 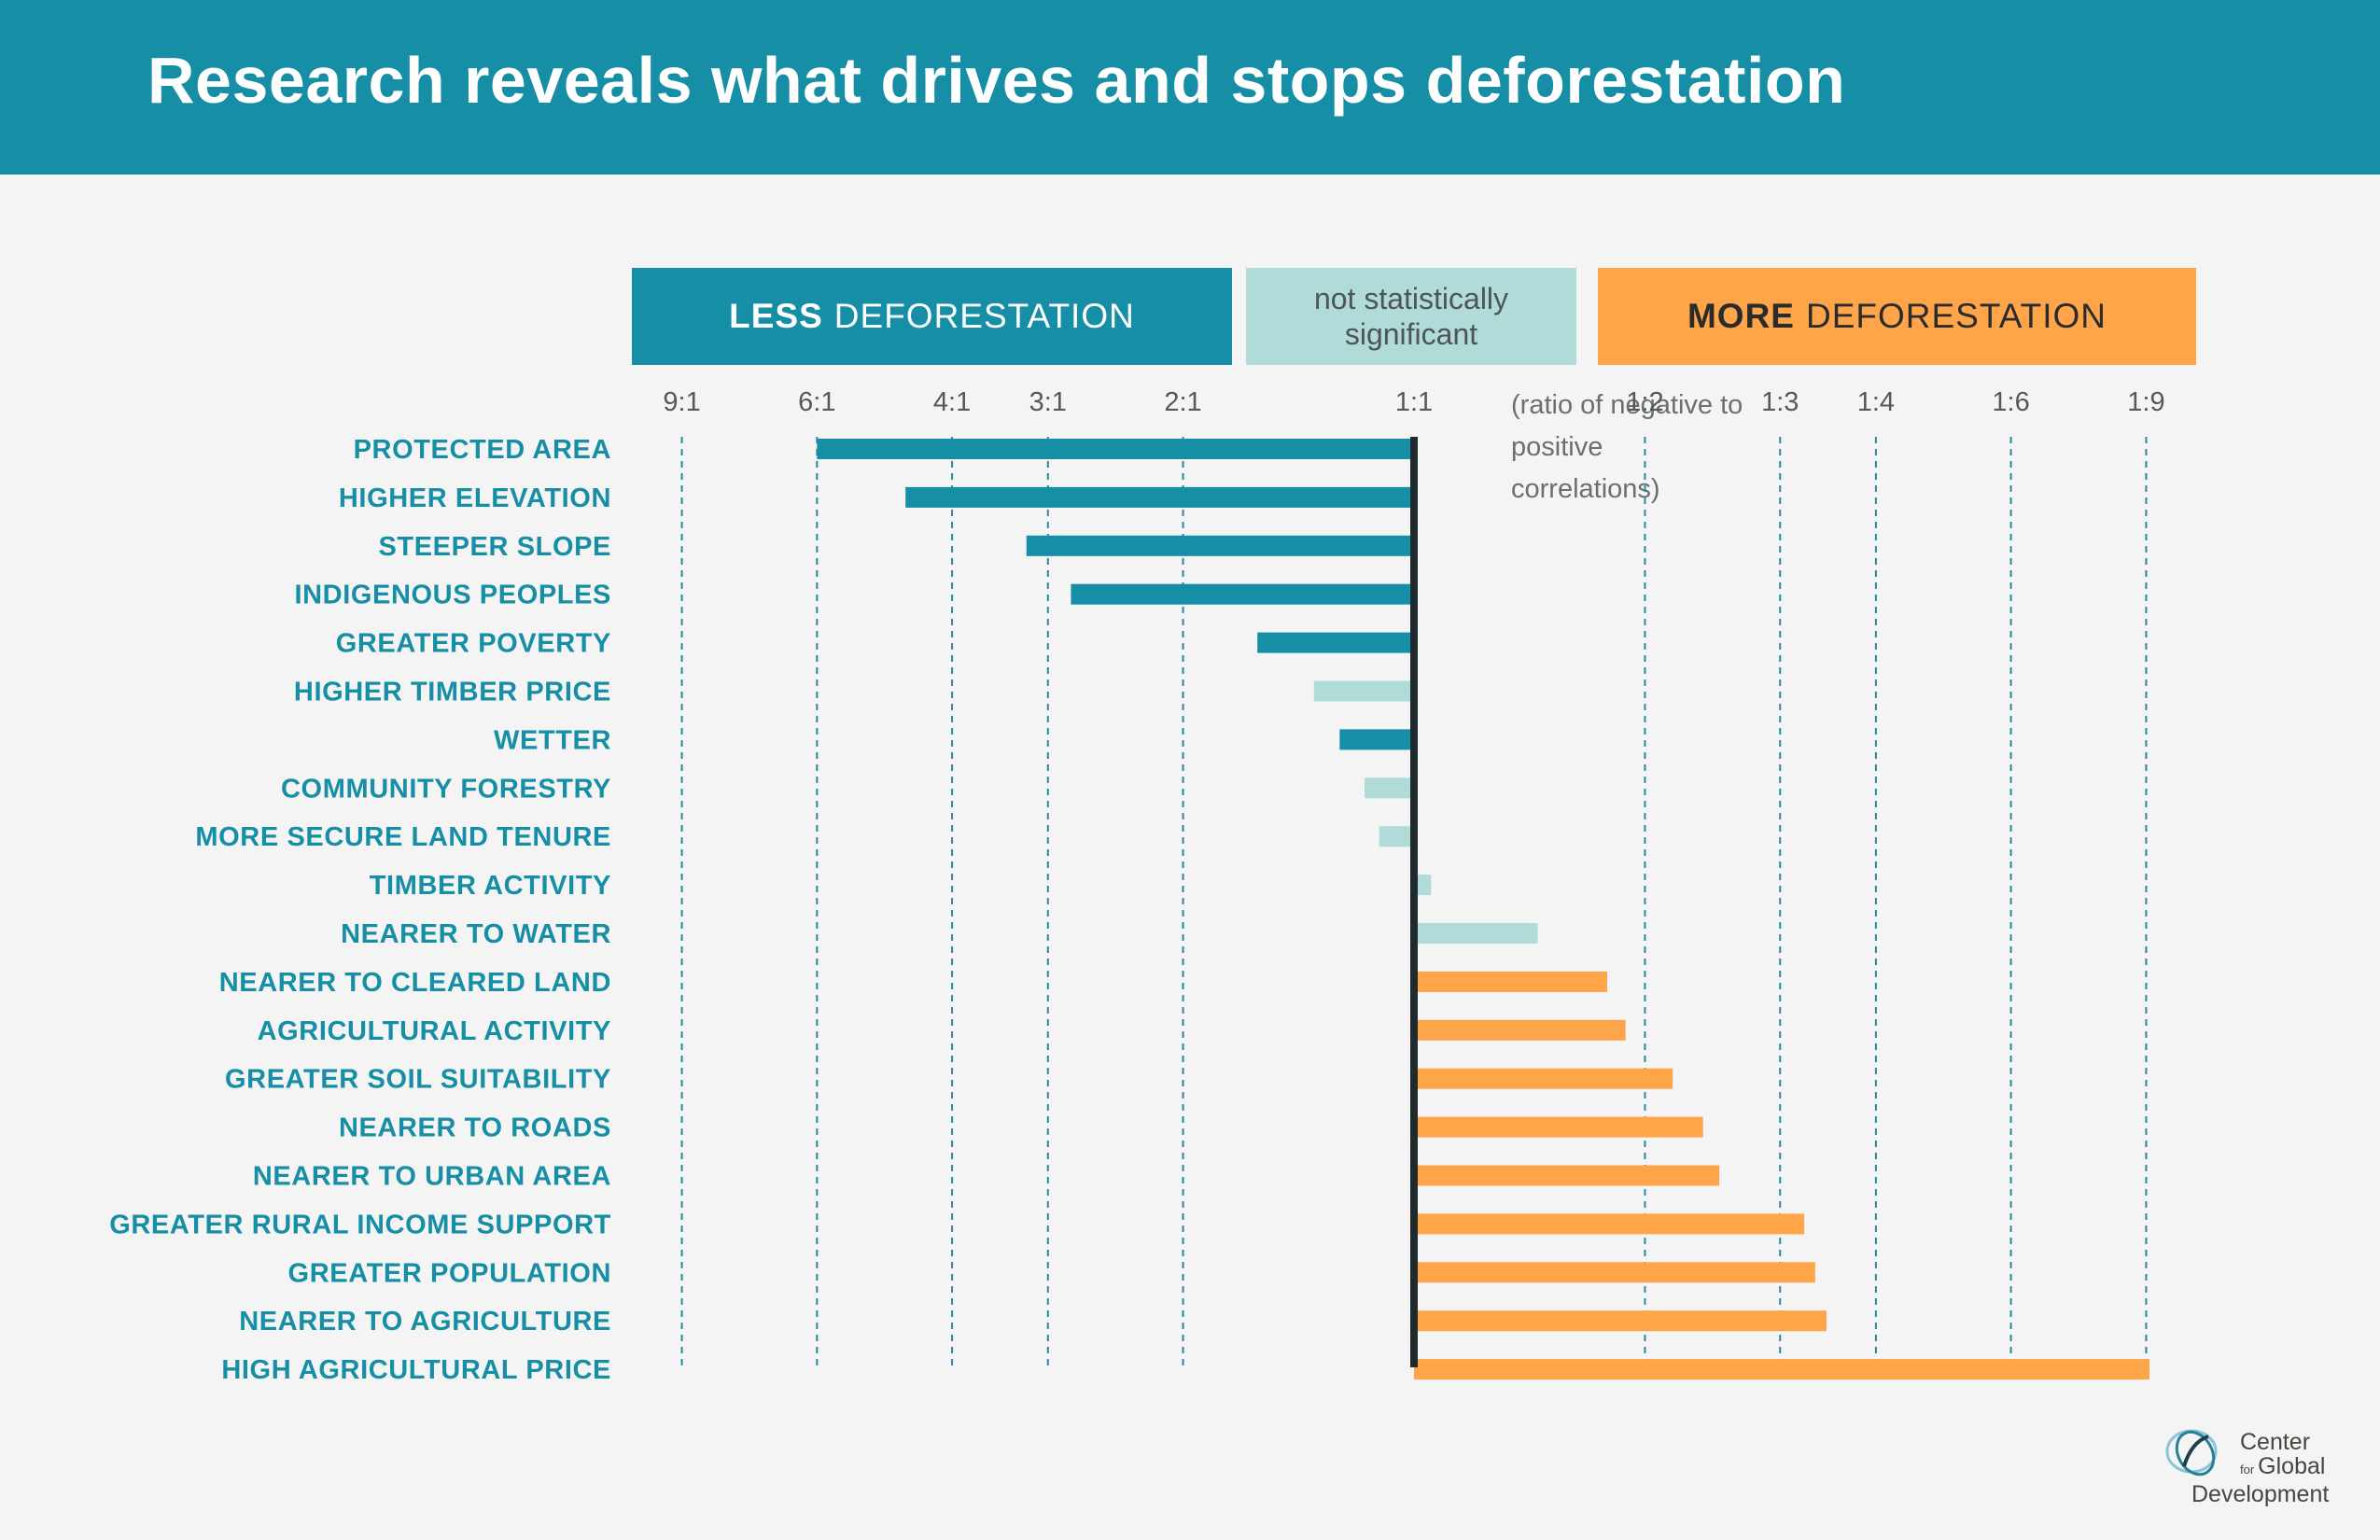 What do you see at coordinates (476, 934) in the screenshot?
I see `category-label: NEARER TO WATER` at bounding box center [476, 934].